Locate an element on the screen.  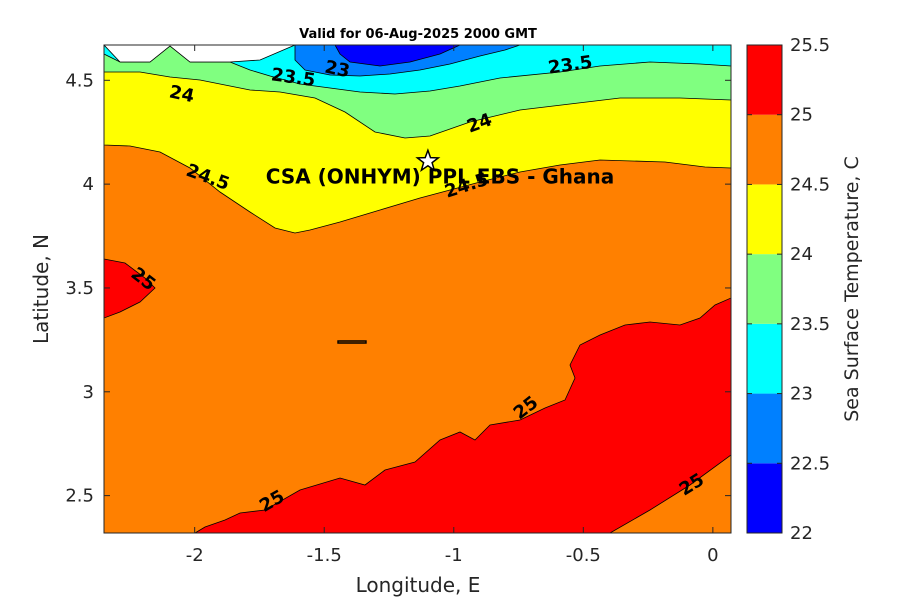
y-tick-label: 4.5 is located at coordinates (79, 80).